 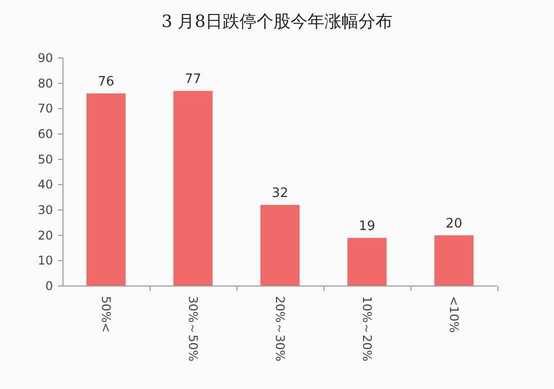 I want to click on y-tick-label: 20, so click(x=45, y=235).